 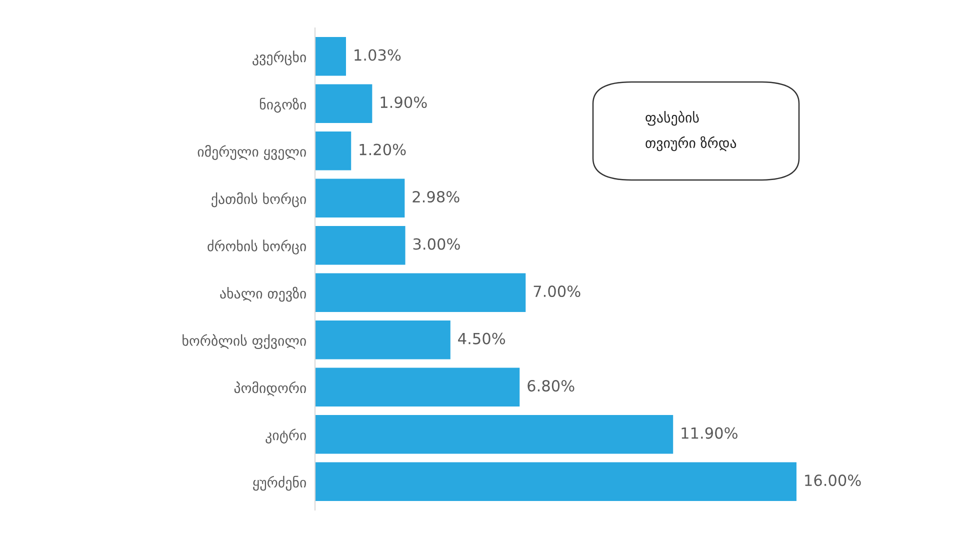 What do you see at coordinates (270, 388) in the screenshot?
I see `y-tick-label: პომიდორი` at bounding box center [270, 388].